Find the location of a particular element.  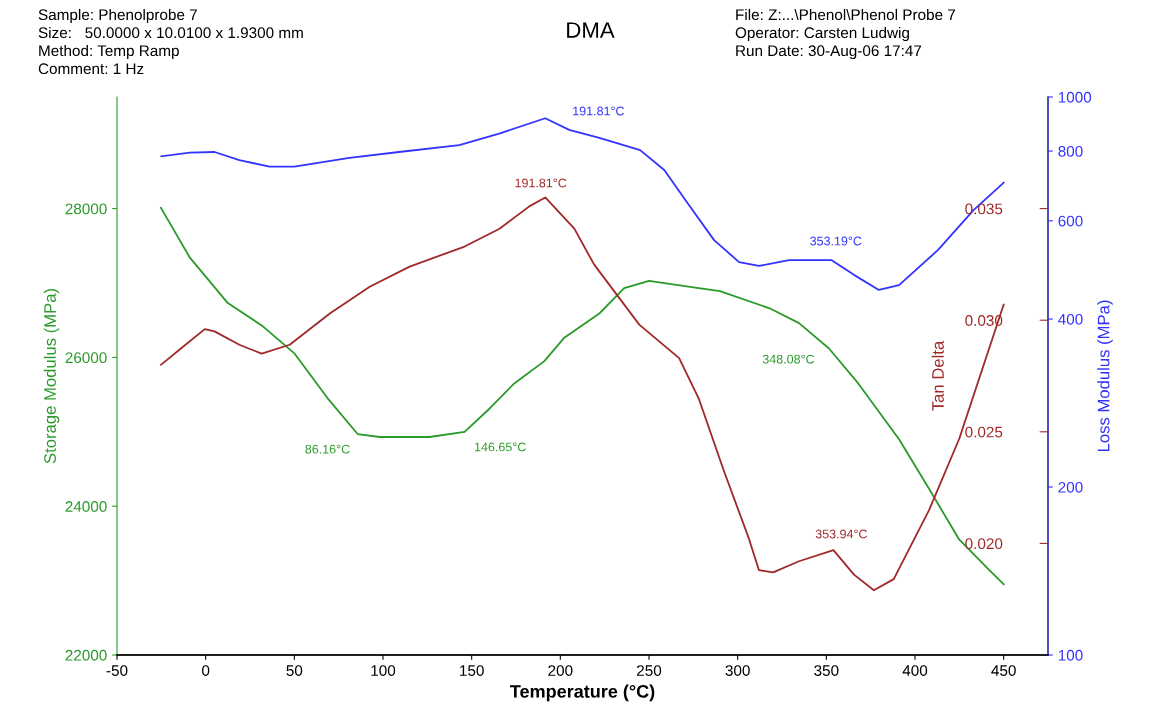

chart-title: DMA is located at coordinates (591, 30).